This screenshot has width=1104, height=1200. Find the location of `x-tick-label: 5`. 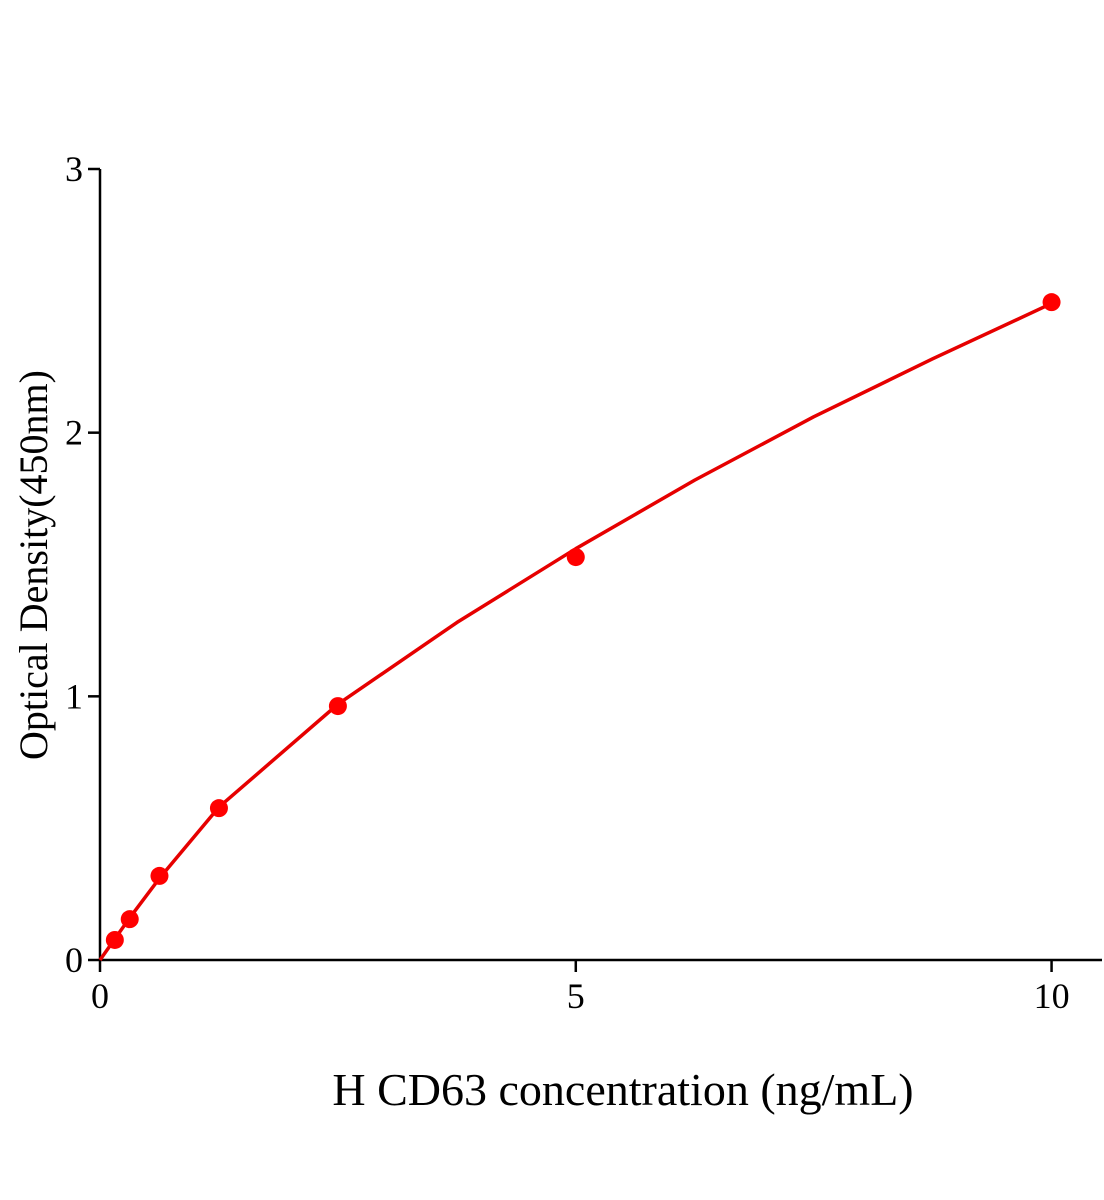

x-tick-label: 5 is located at coordinates (576, 996).